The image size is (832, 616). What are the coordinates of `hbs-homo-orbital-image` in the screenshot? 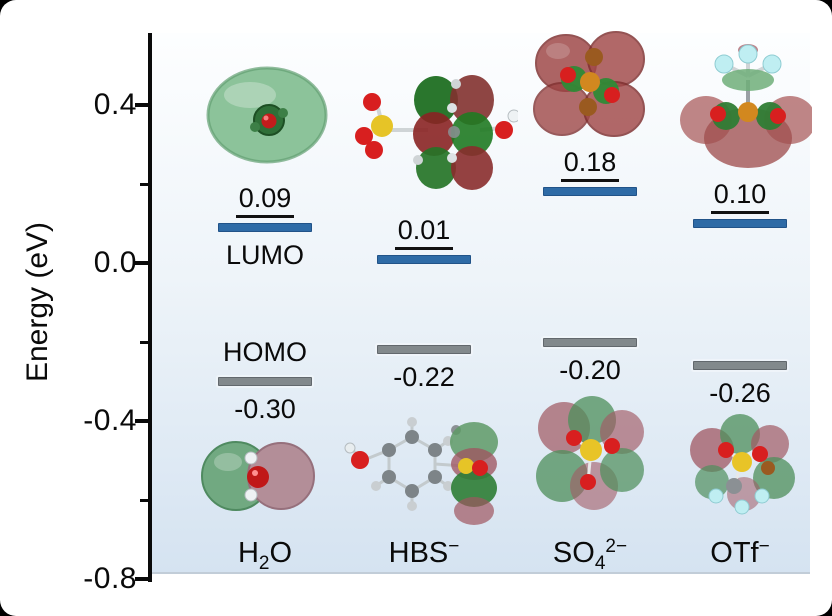 It's located at (421, 471).